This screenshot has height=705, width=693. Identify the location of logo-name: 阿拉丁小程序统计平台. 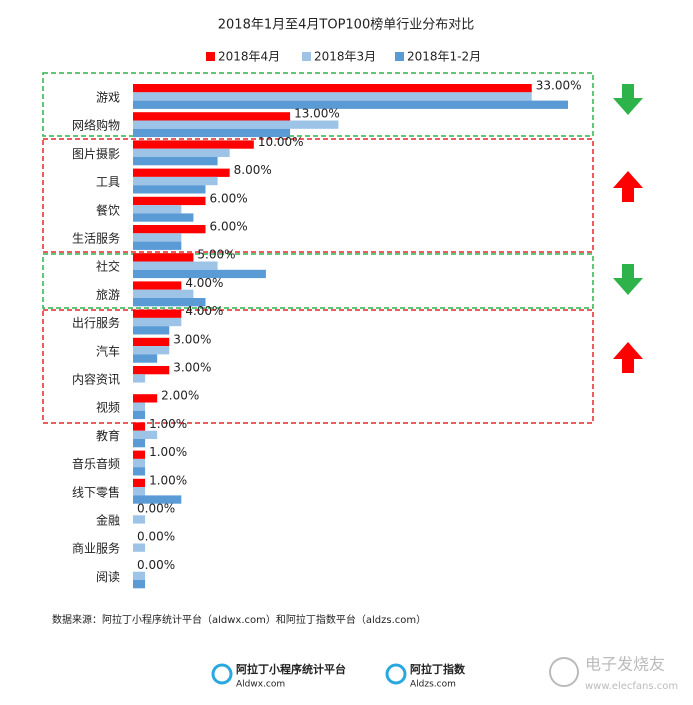
(291, 669).